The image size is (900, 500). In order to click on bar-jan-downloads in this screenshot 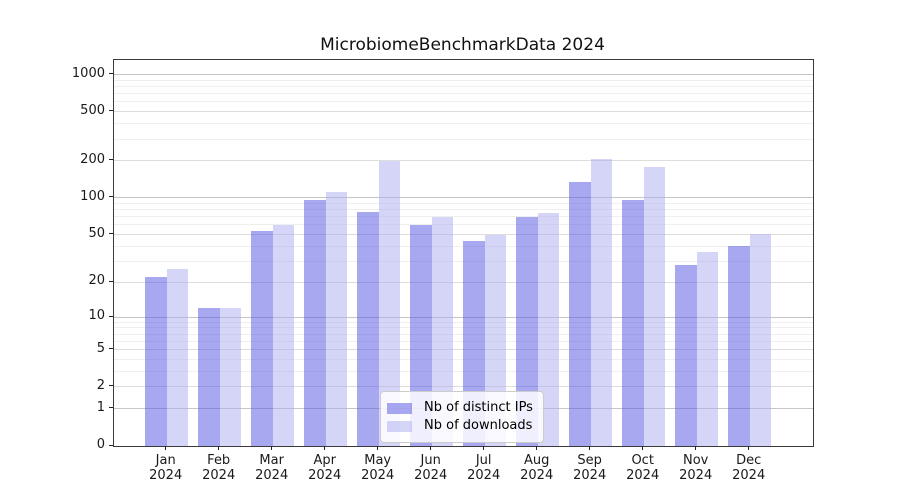, I will do `click(177, 357)`.